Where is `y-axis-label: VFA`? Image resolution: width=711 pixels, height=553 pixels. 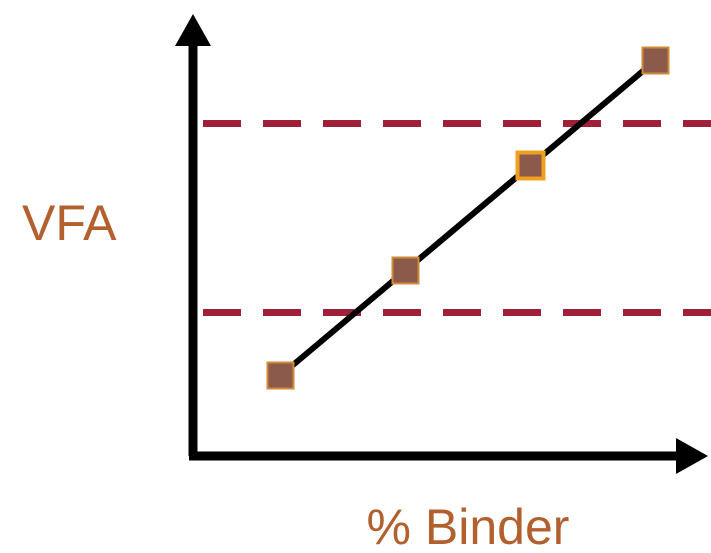
y-axis-label: VFA is located at coordinates (69, 223).